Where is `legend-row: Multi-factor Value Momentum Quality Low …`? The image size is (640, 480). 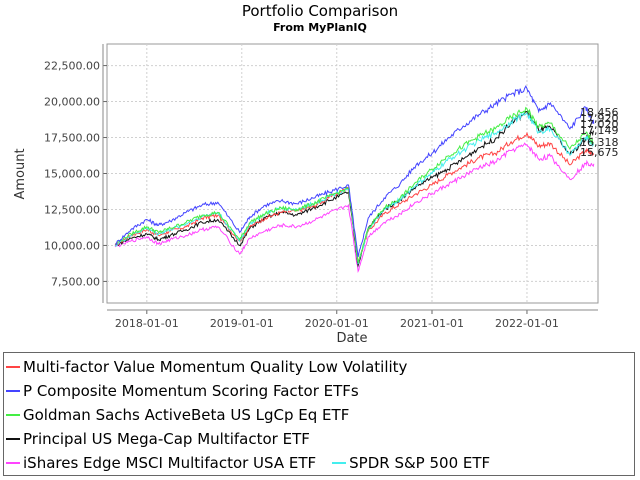
legend-row: Multi-factor Value Momentum Quality Low … is located at coordinates (212, 367).